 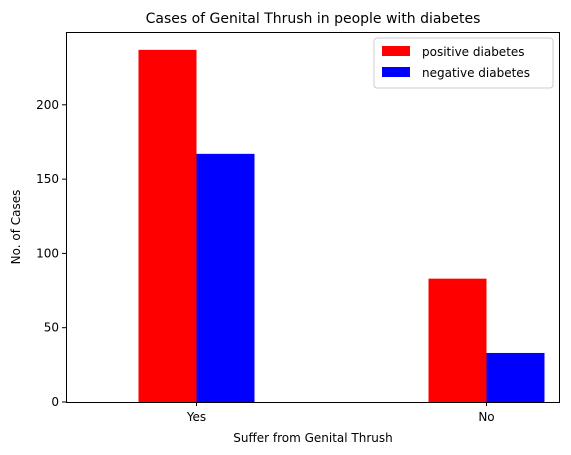 What do you see at coordinates (476, 73) in the screenshot?
I see `legend-label-negative: negative diabetes` at bounding box center [476, 73].